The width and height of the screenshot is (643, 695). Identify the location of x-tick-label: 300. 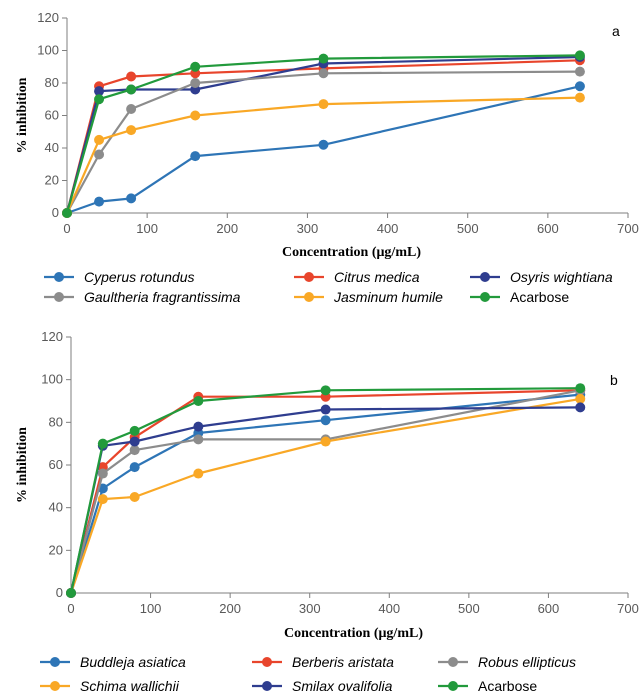
(308, 228).